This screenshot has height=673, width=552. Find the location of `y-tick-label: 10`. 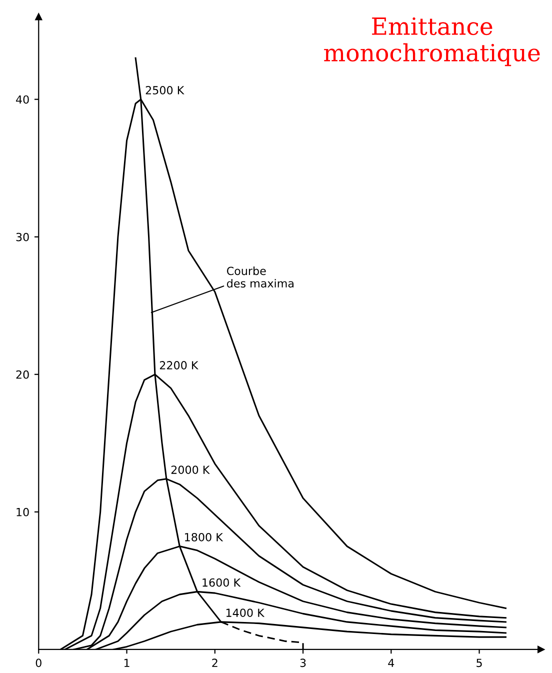

y-tick-label: 10 is located at coordinates (22, 512).